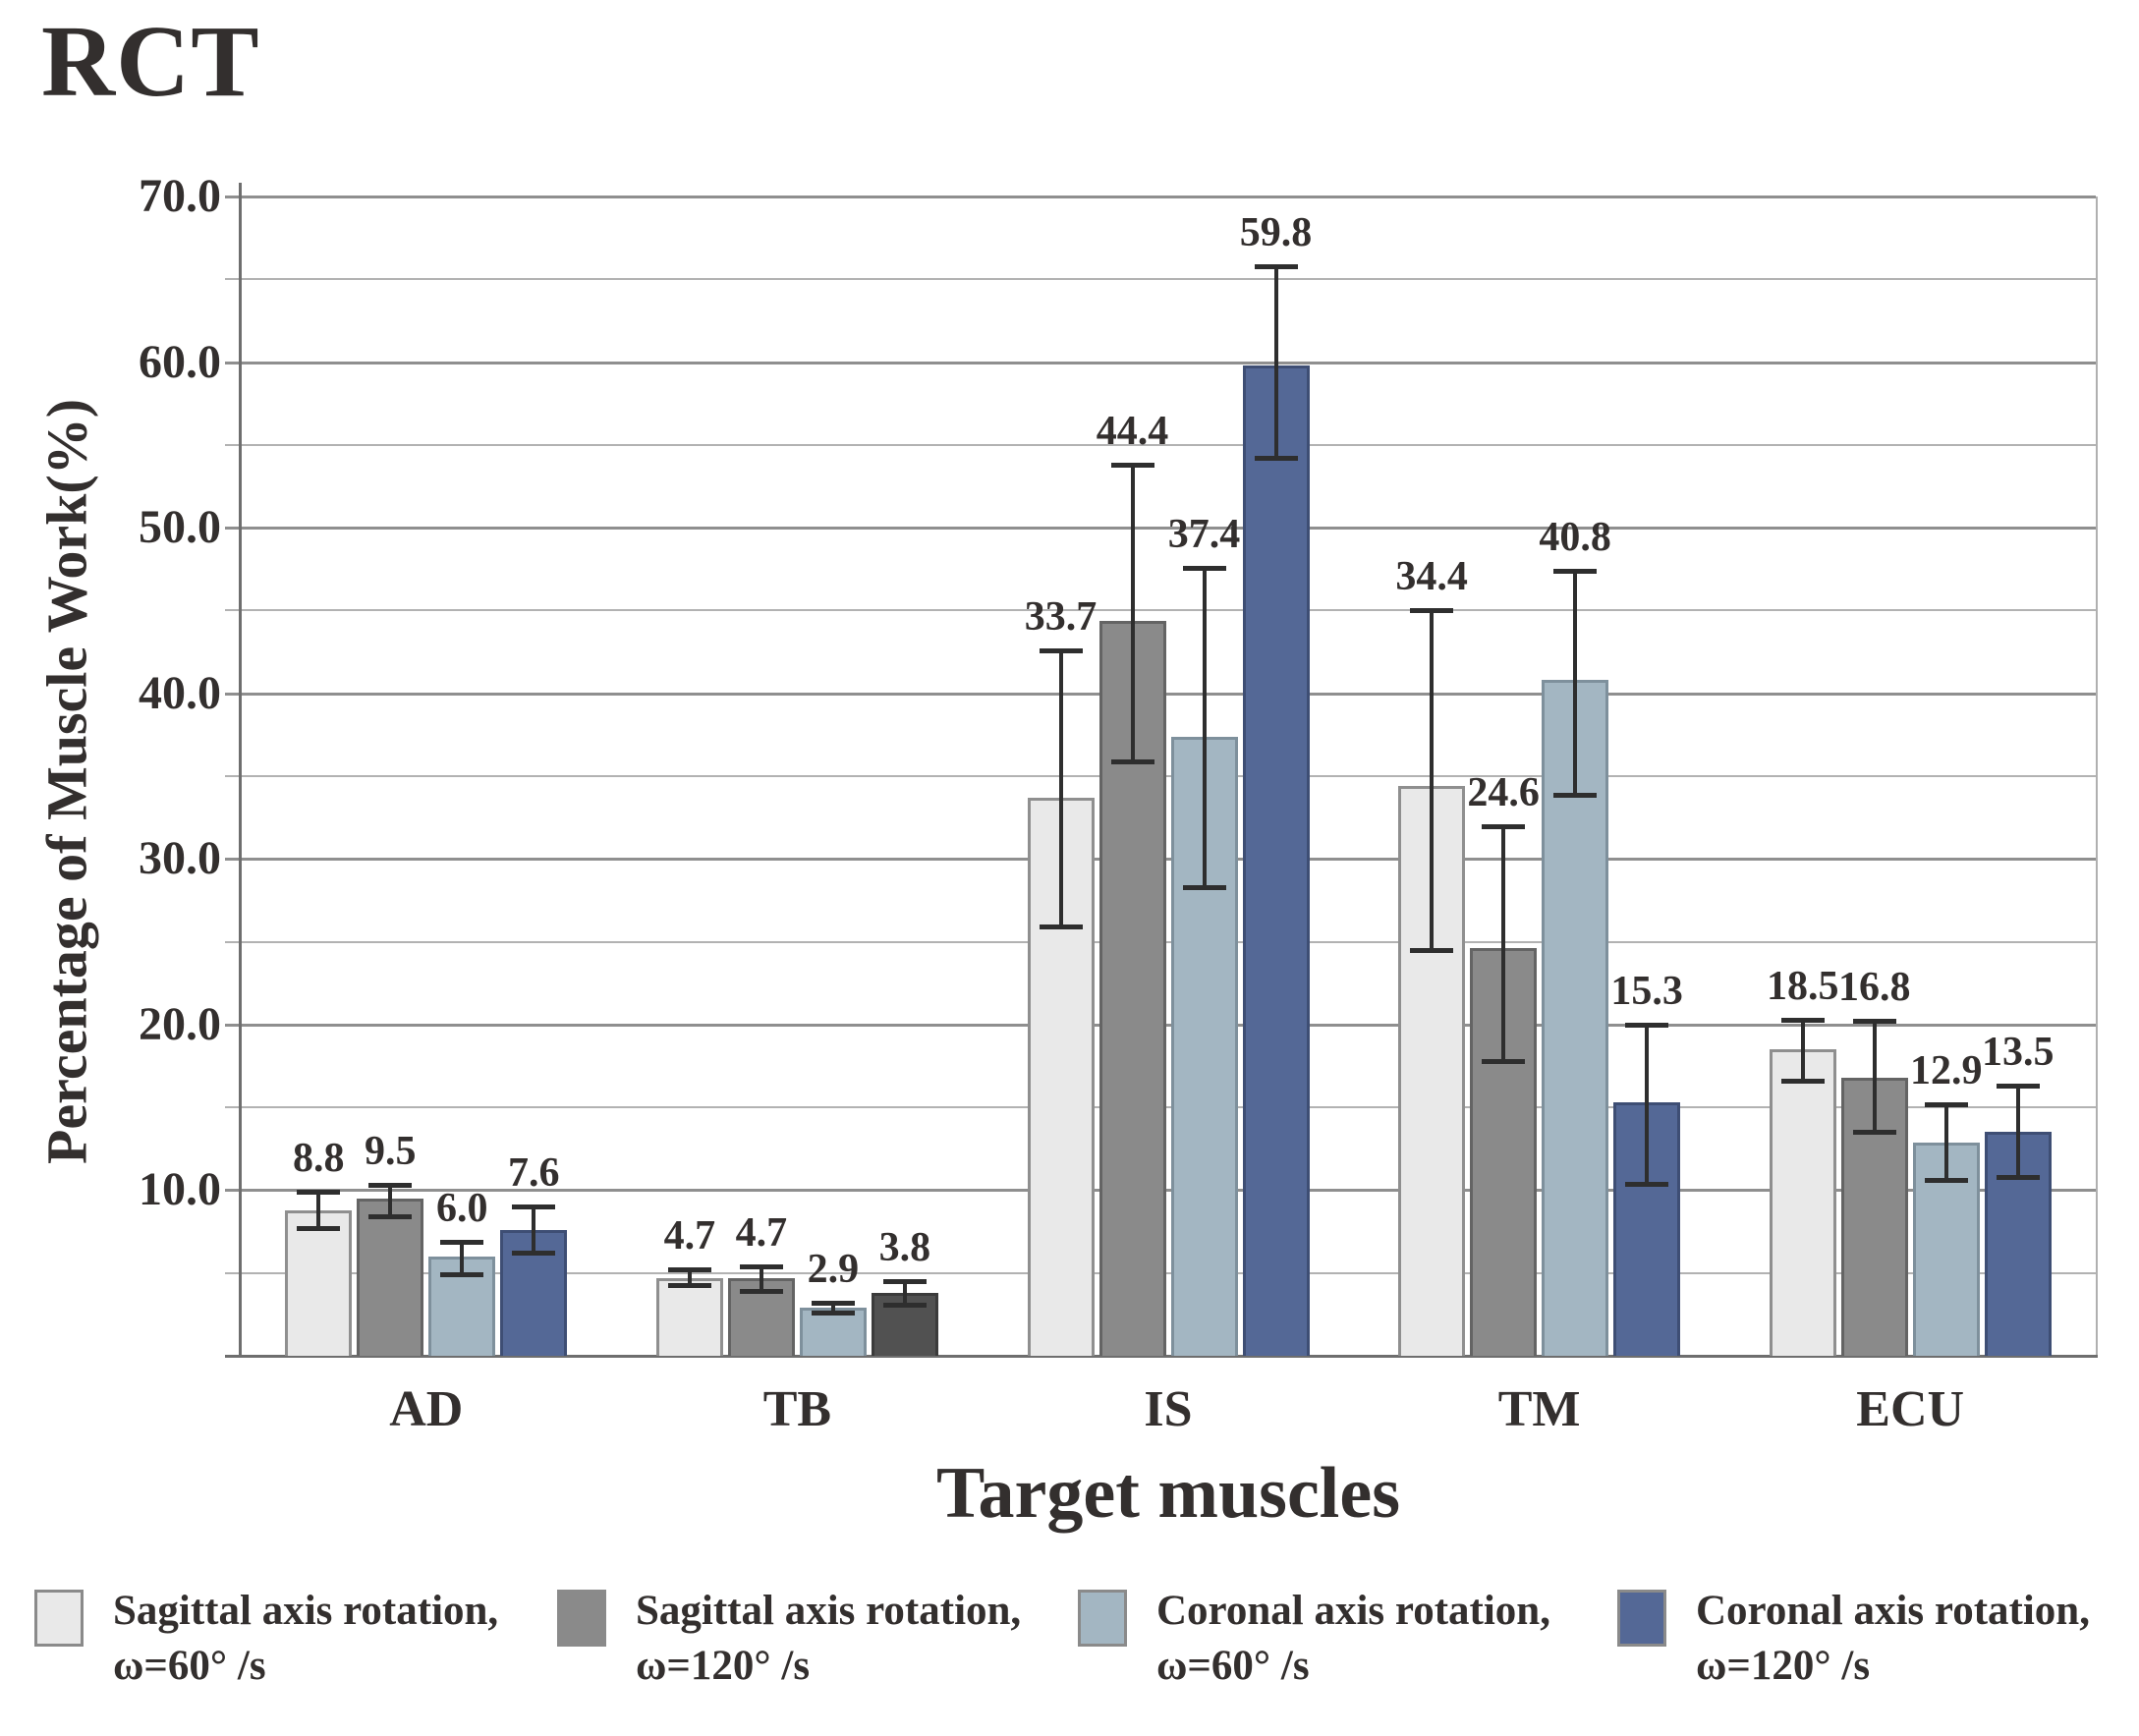 The height and width of the screenshot is (1736, 2139). What do you see at coordinates (1910, 1409) in the screenshot?
I see `x-category-label: ECU` at bounding box center [1910, 1409].